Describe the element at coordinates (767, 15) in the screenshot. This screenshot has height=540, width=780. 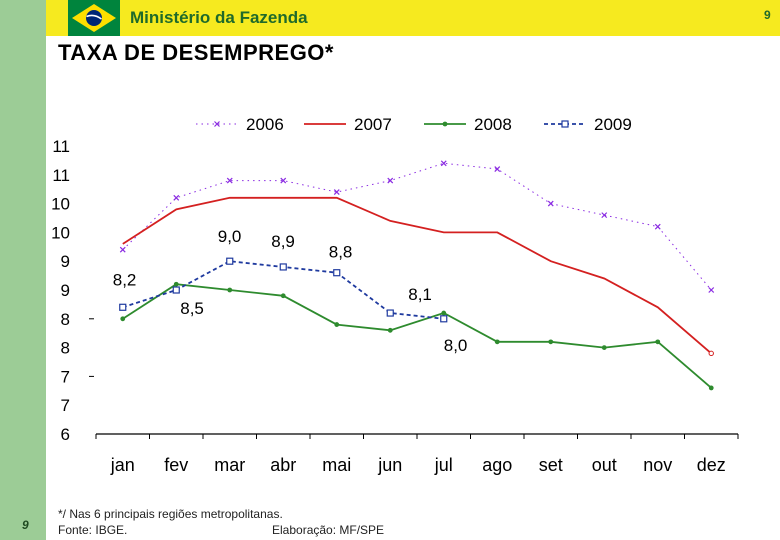
I see `page-number-top: 9` at that location.